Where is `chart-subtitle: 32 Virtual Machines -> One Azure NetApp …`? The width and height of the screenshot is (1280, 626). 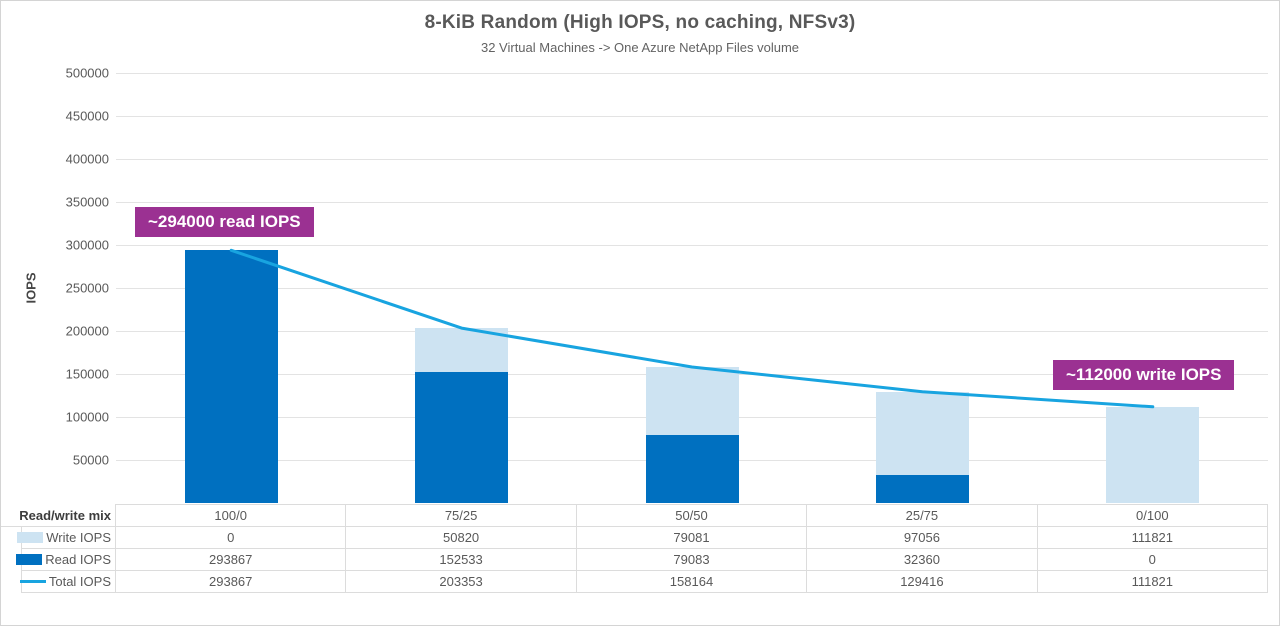 chart-subtitle: 32 Virtual Machines -> One Azure NetApp … is located at coordinates (640, 47).